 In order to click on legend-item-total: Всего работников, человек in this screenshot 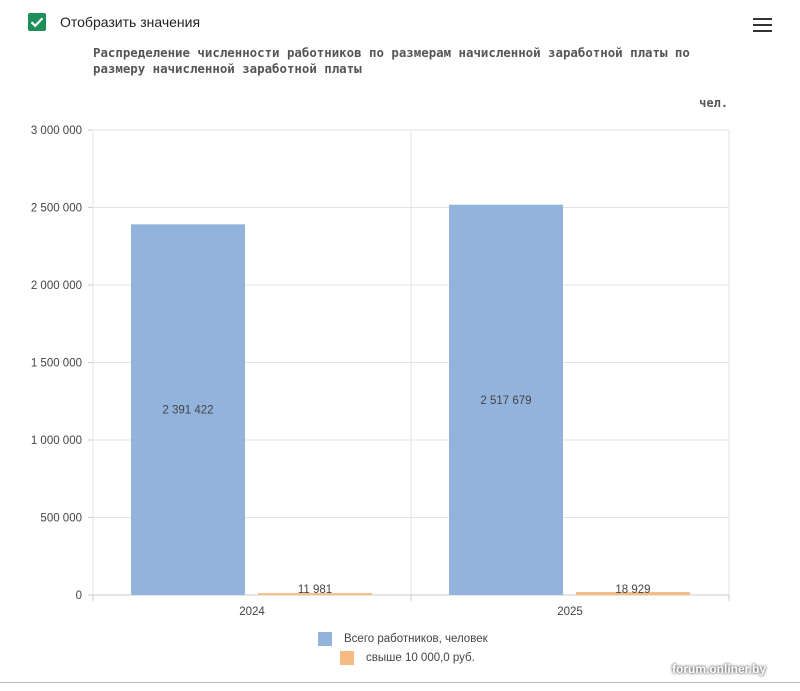, I will do `click(418, 639)`.